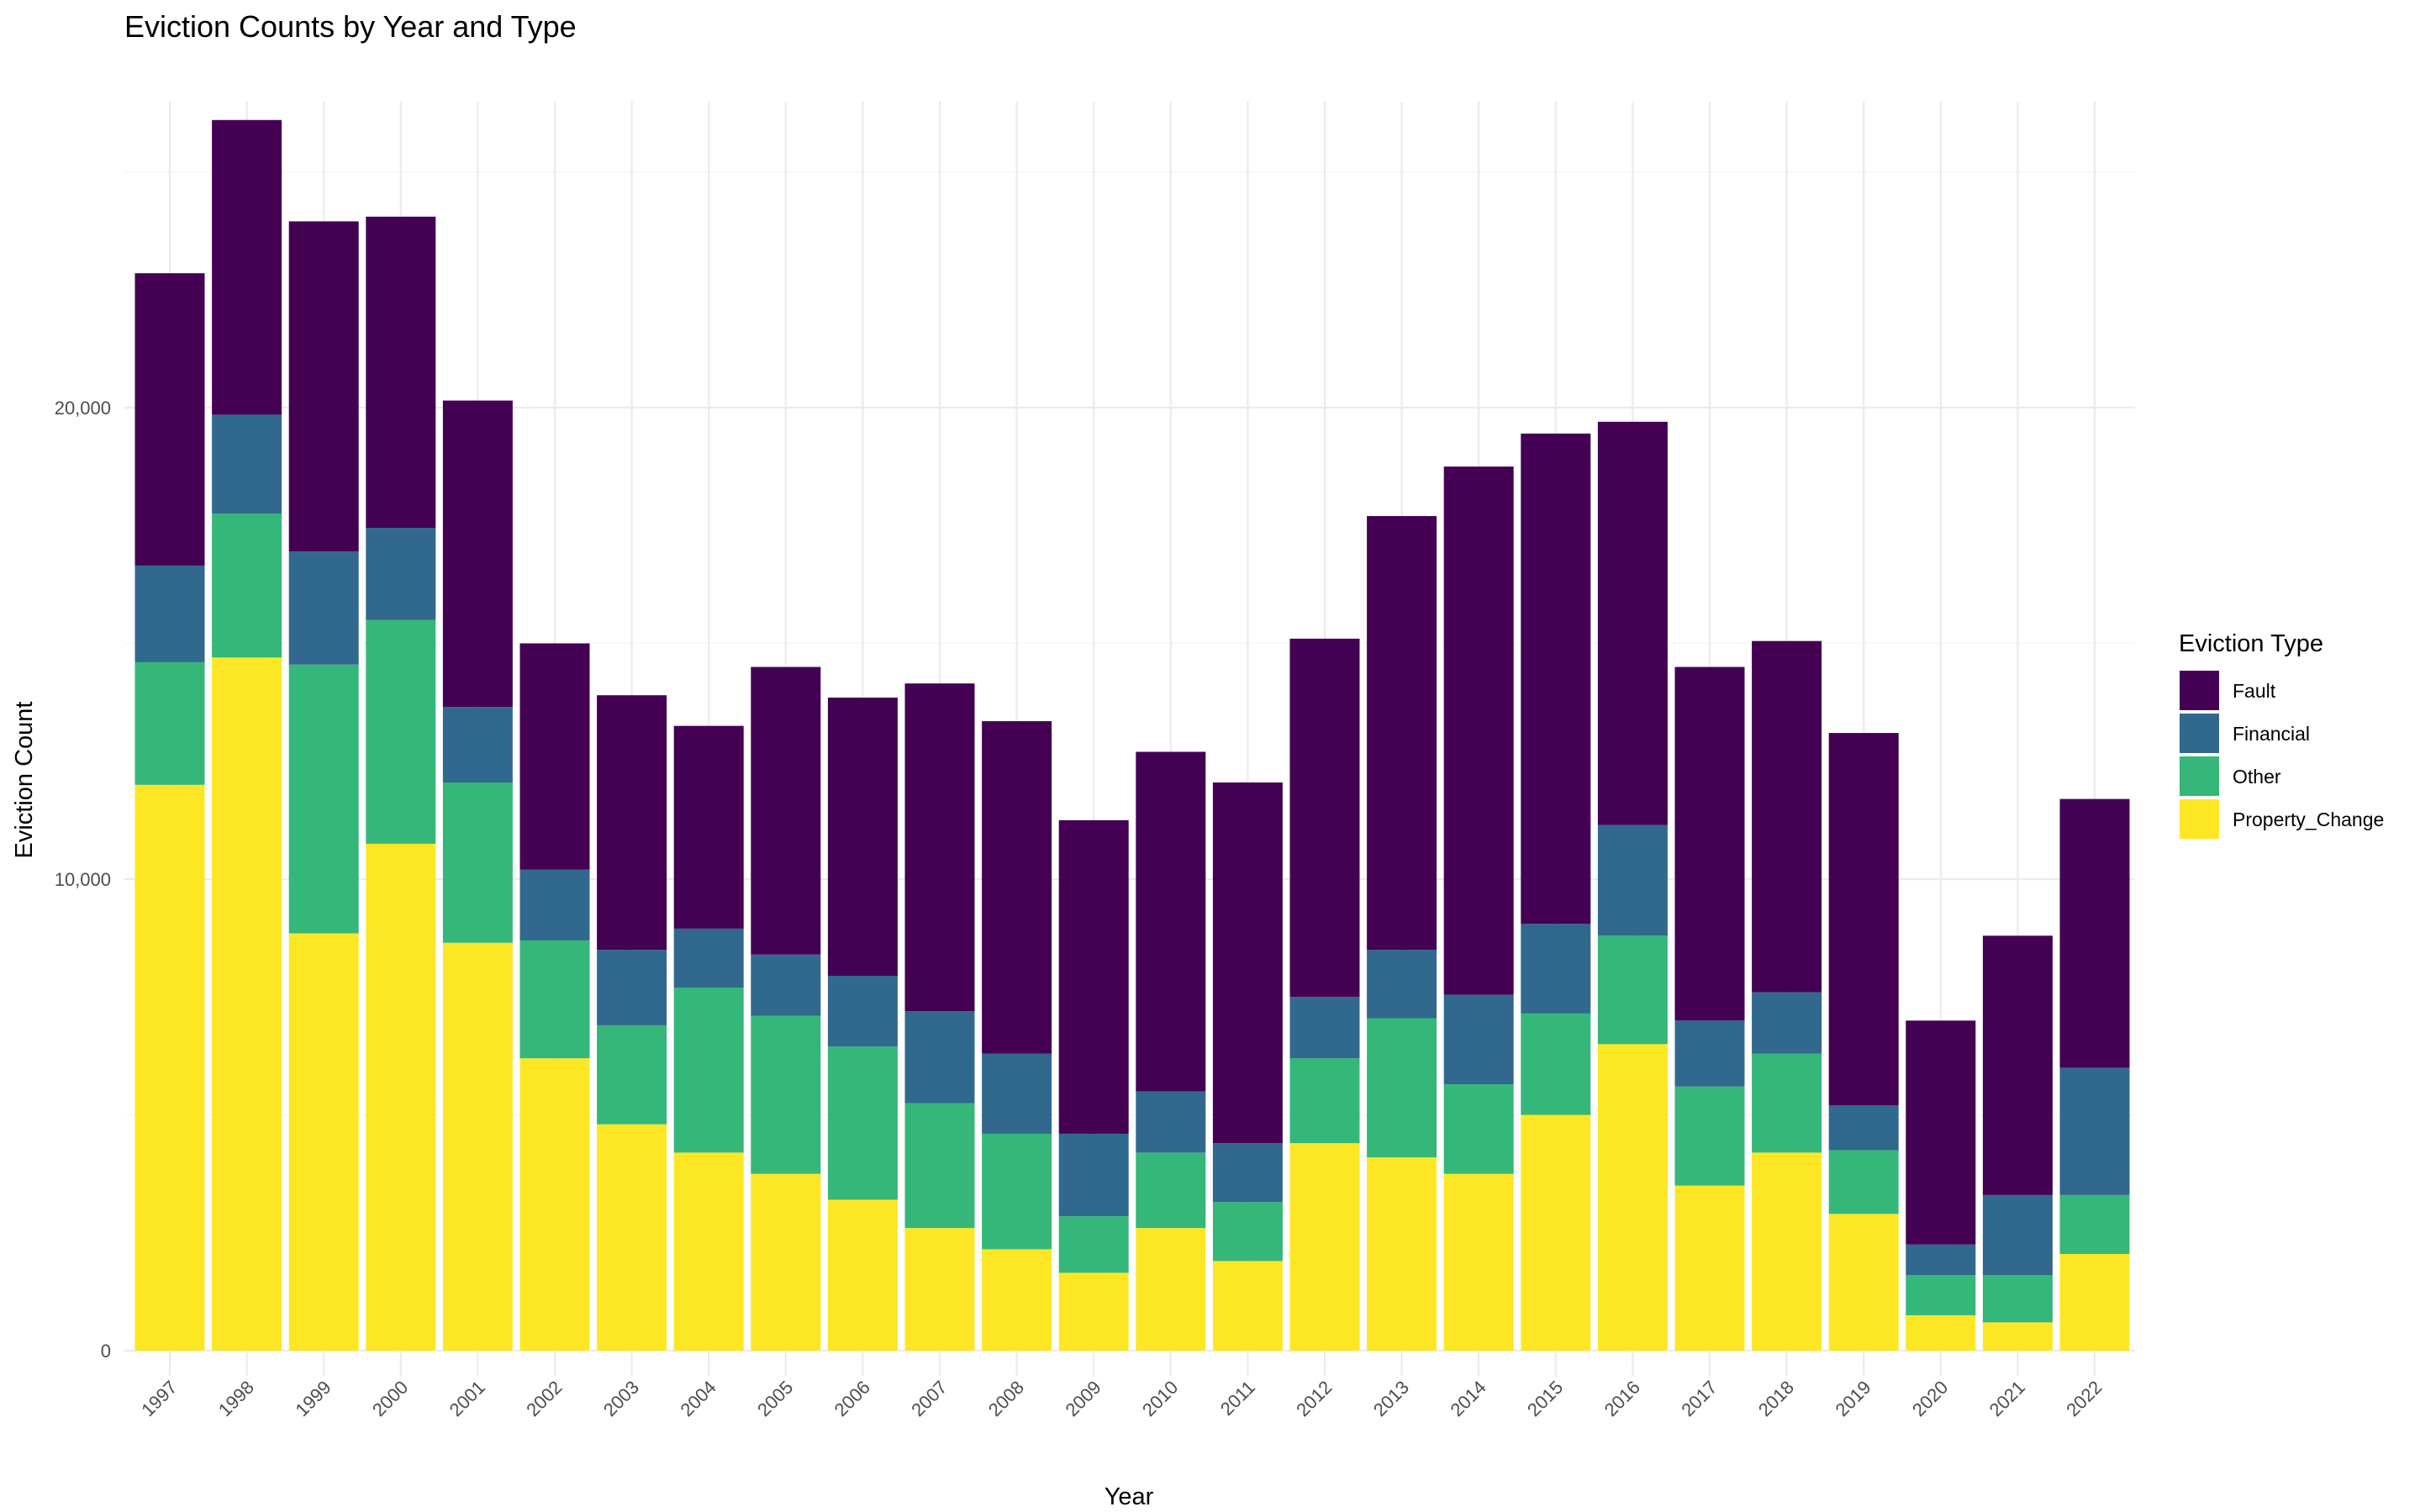  What do you see at coordinates (159, 1399) in the screenshot?
I see `x-tick-label: 1997` at bounding box center [159, 1399].